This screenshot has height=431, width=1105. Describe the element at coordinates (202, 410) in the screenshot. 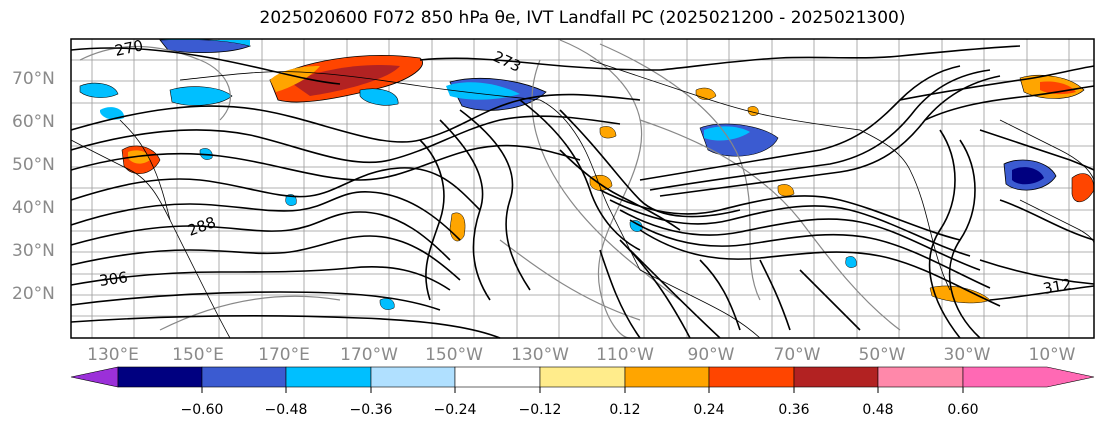

I see `colorbar-tick-label-1: −0.60` at that location.